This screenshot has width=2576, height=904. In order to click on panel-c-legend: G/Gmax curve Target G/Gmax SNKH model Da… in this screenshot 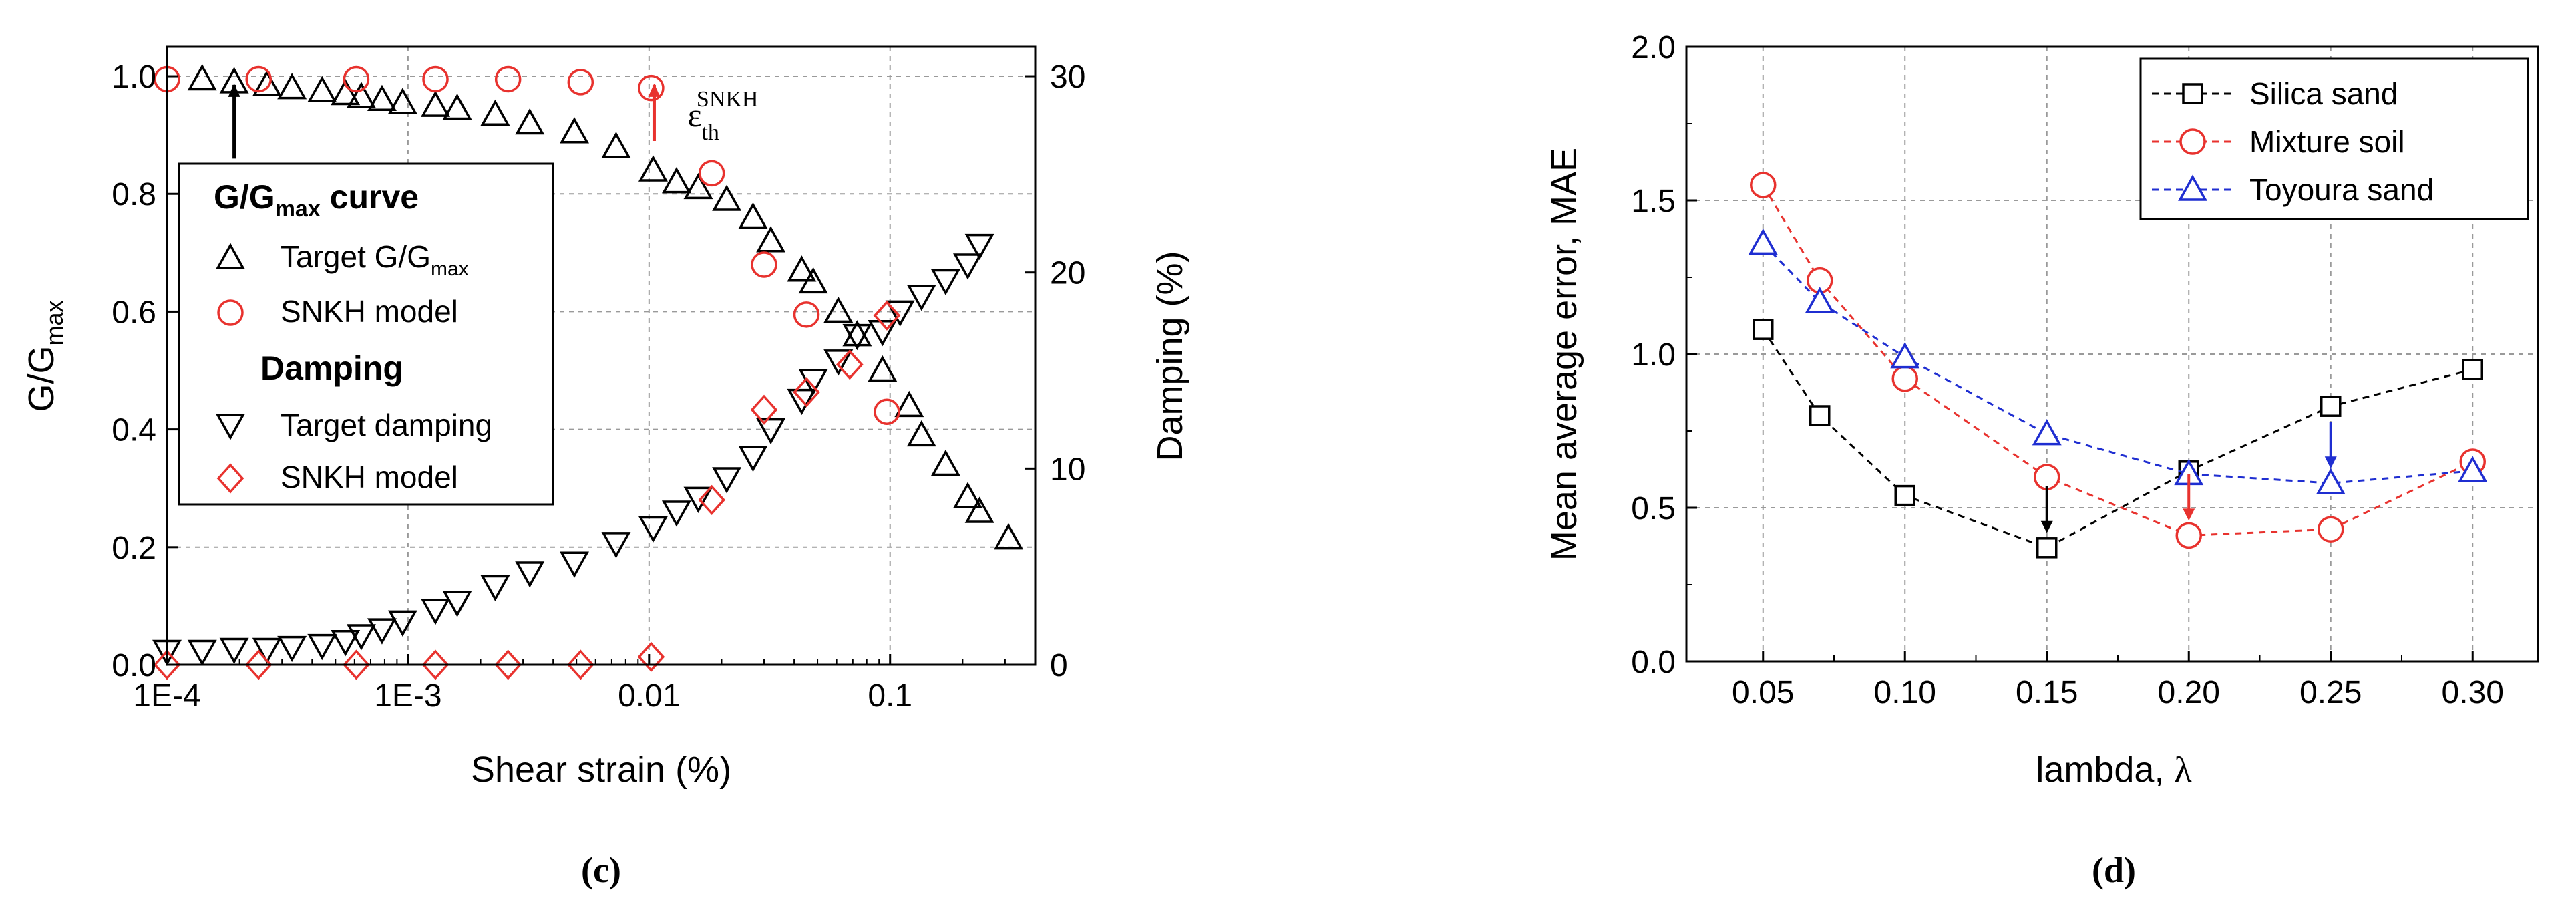, I will do `click(366, 334)`.